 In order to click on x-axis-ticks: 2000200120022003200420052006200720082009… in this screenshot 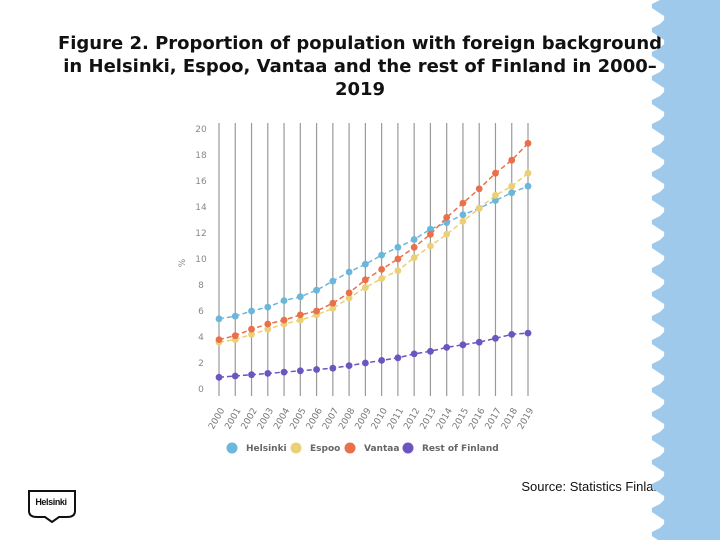, I will do `click(371, 418)`.